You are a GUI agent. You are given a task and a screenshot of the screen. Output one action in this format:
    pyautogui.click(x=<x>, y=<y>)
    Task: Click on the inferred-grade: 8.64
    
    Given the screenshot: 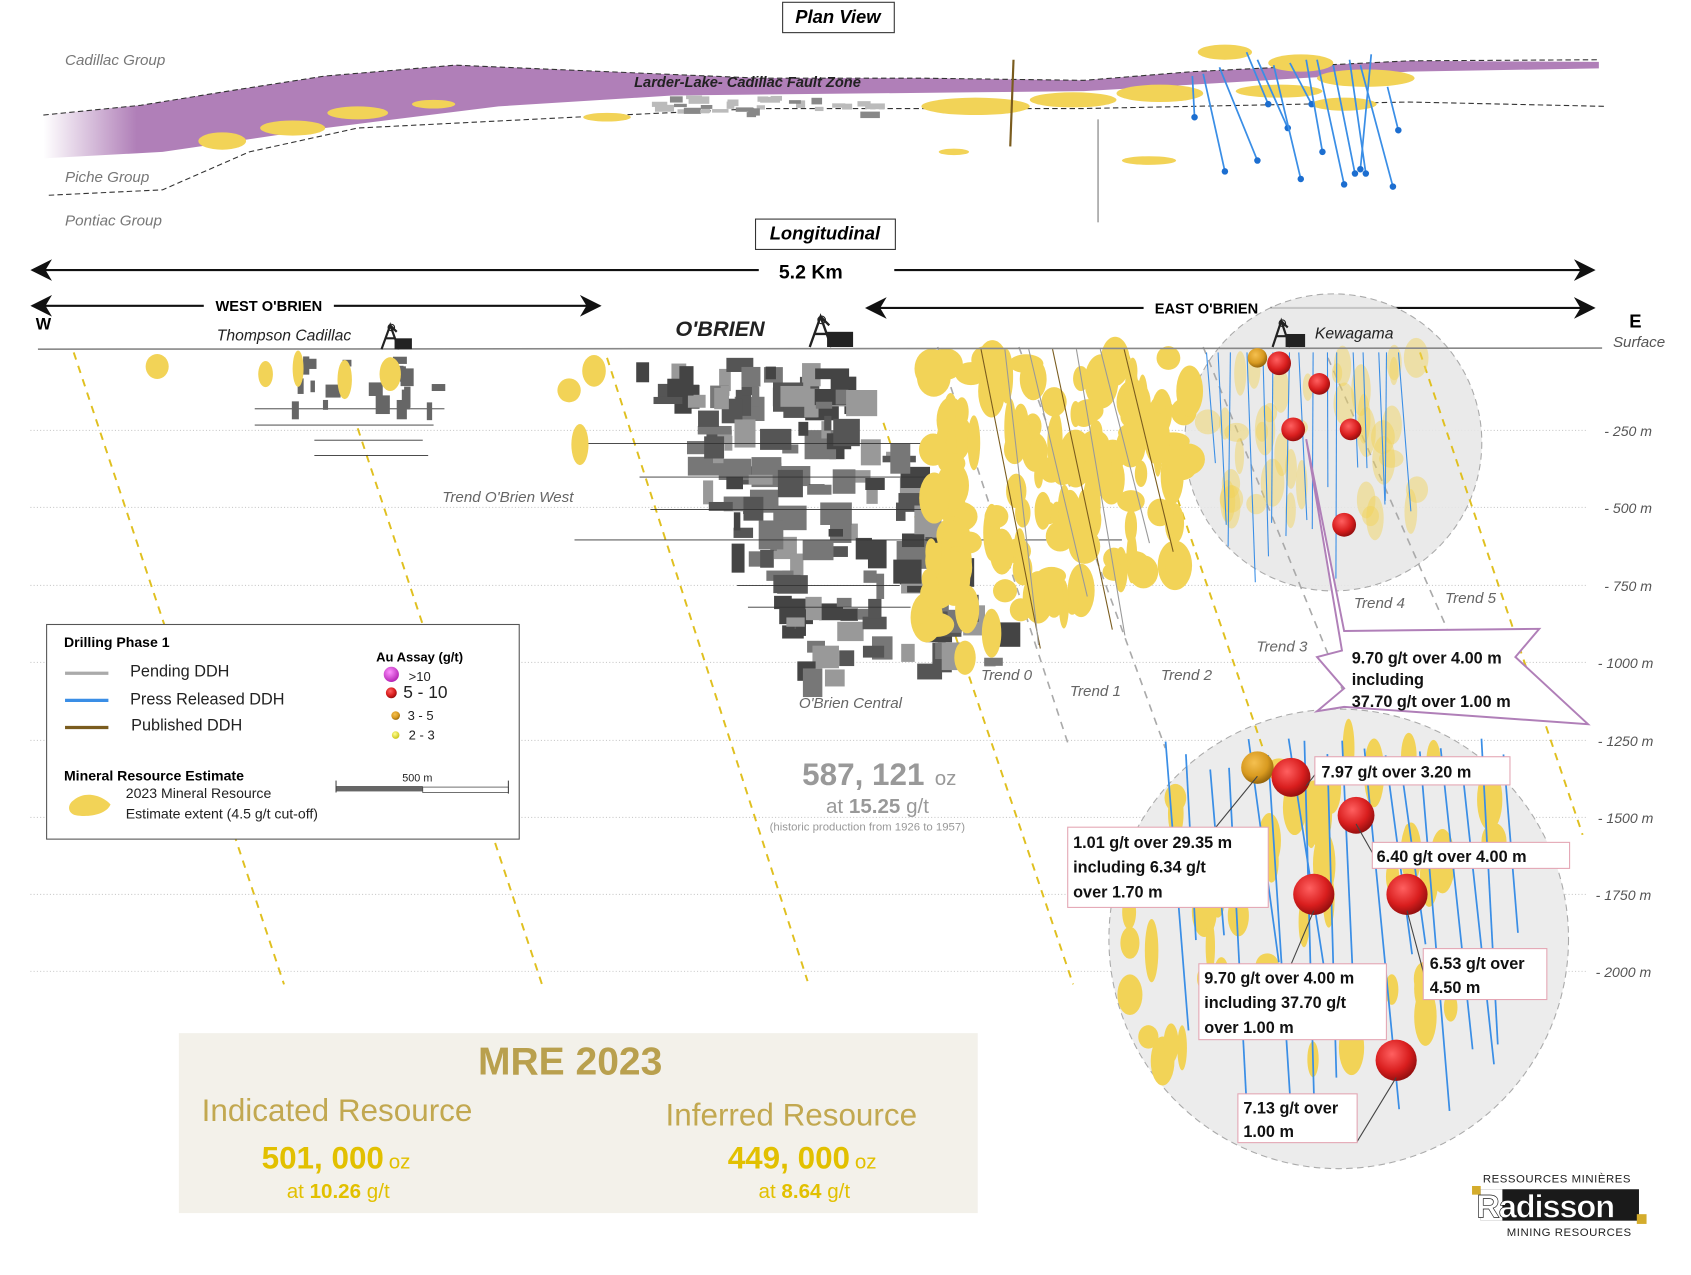 What is the action you would take?
    pyautogui.click(x=801, y=1191)
    